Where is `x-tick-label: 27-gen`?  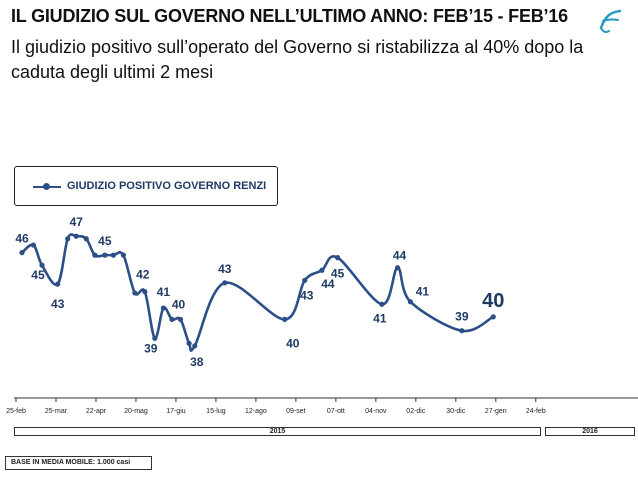 x-tick-label: 27-gen is located at coordinates (496, 411).